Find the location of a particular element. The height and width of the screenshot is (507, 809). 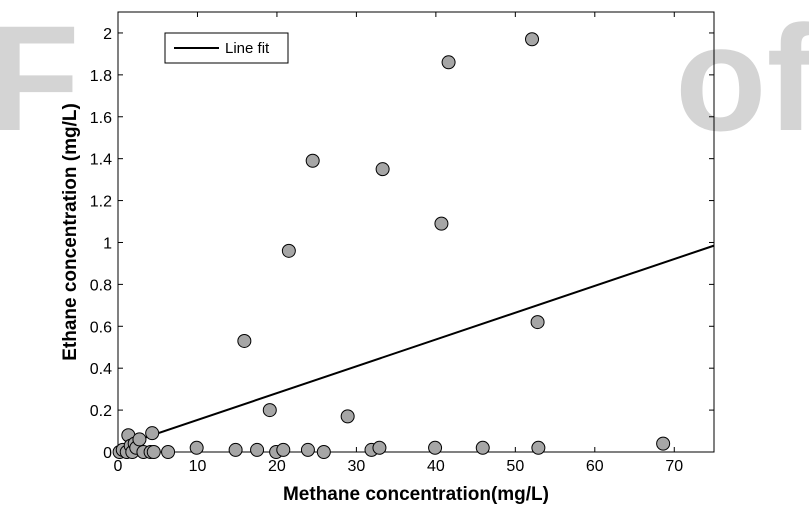

x-tick-label: 40 is located at coordinates (436, 466).